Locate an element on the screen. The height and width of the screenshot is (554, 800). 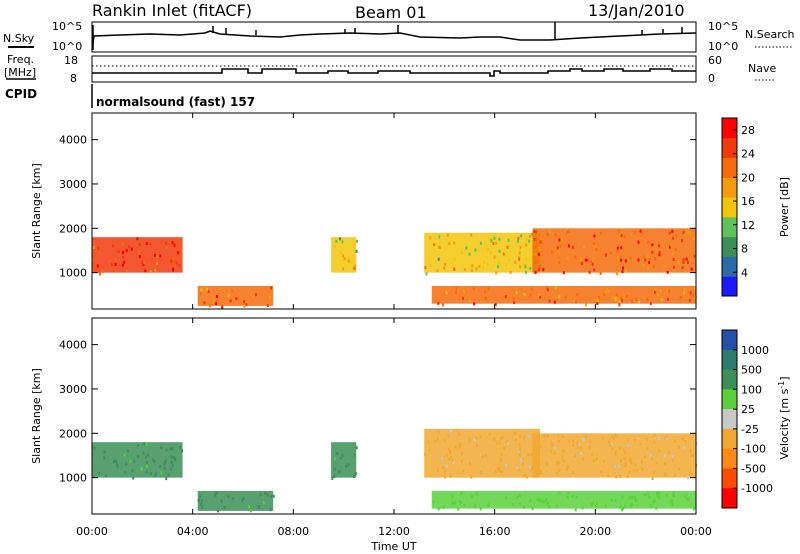
y-tick-label: 1000 is located at coordinates (73, 273).